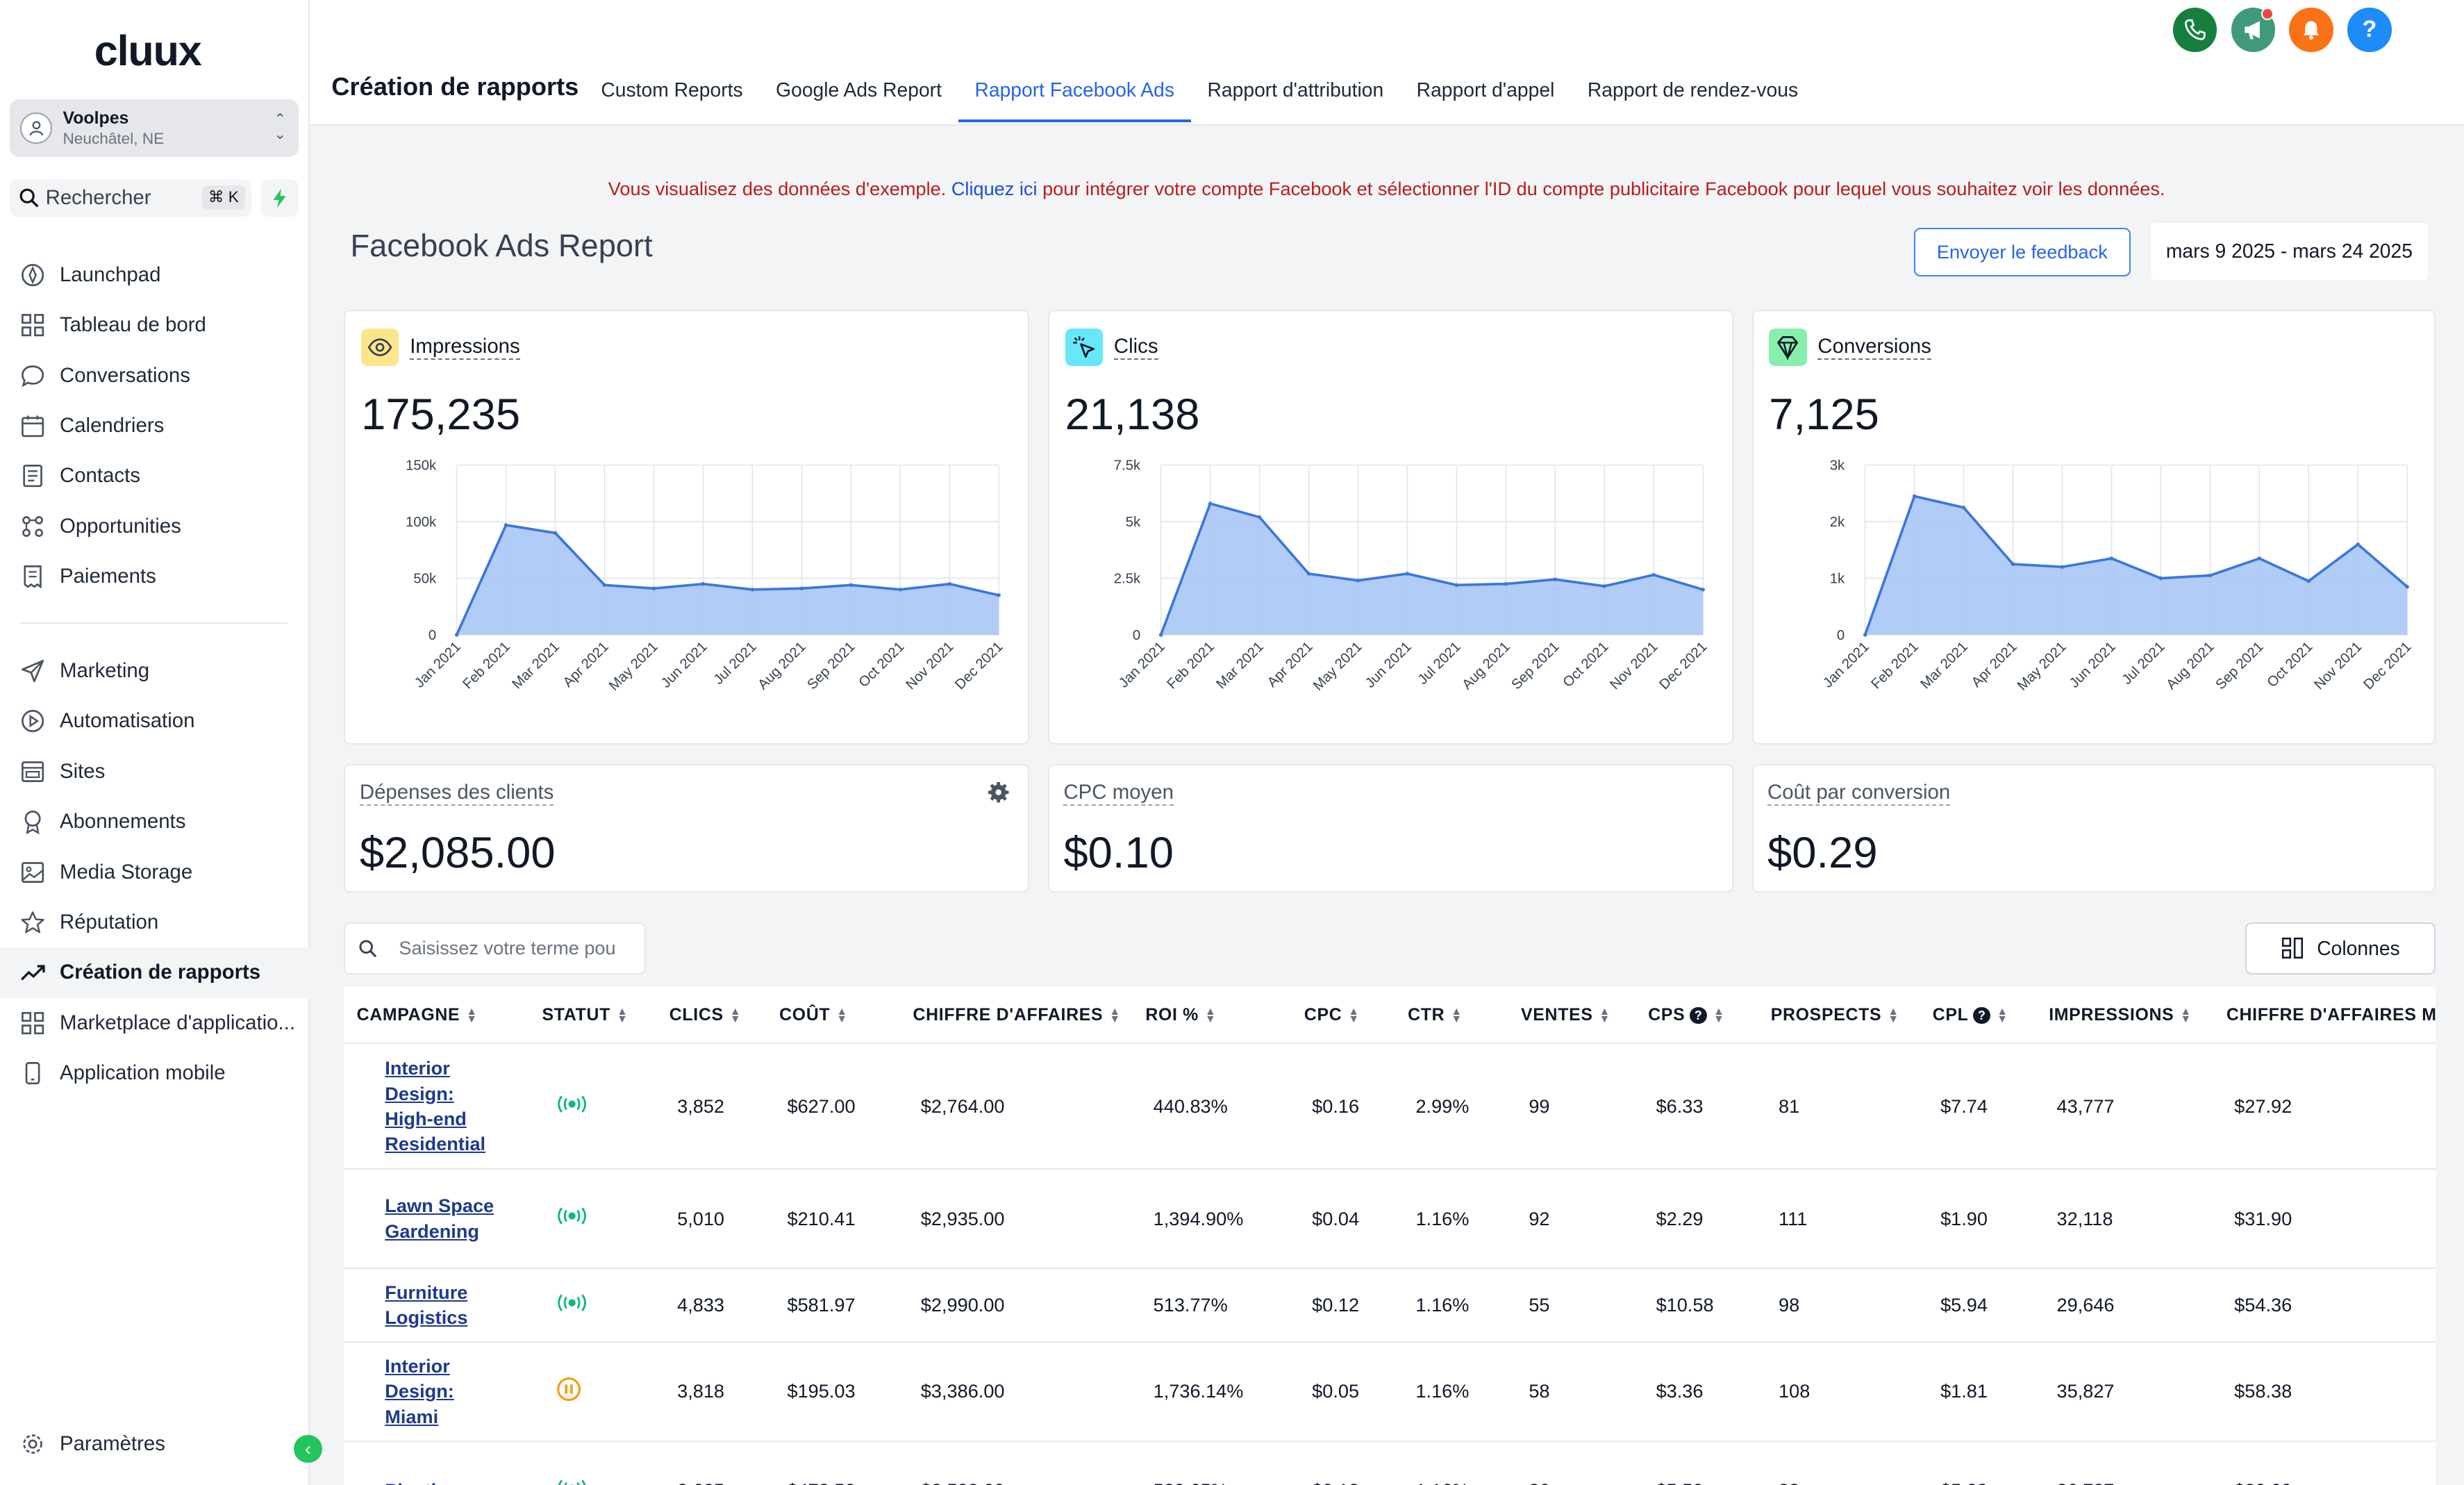 This screenshot has width=2464, height=1485. I want to click on collapse-sidebar-button: ‹, so click(308, 1448).